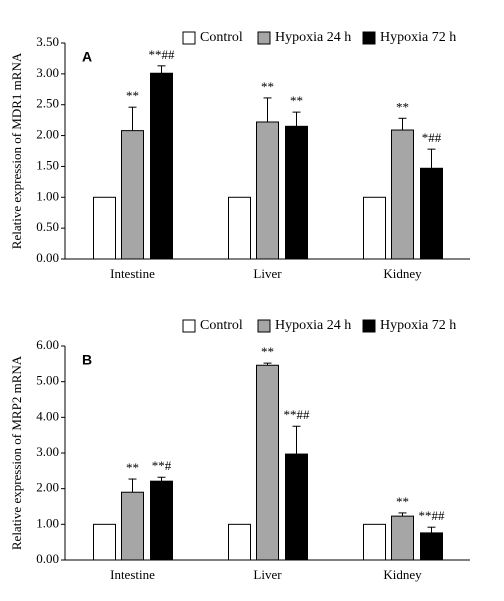 The height and width of the screenshot is (601, 504). I want to click on y-tick-label: 1.50, so click(47, 164).